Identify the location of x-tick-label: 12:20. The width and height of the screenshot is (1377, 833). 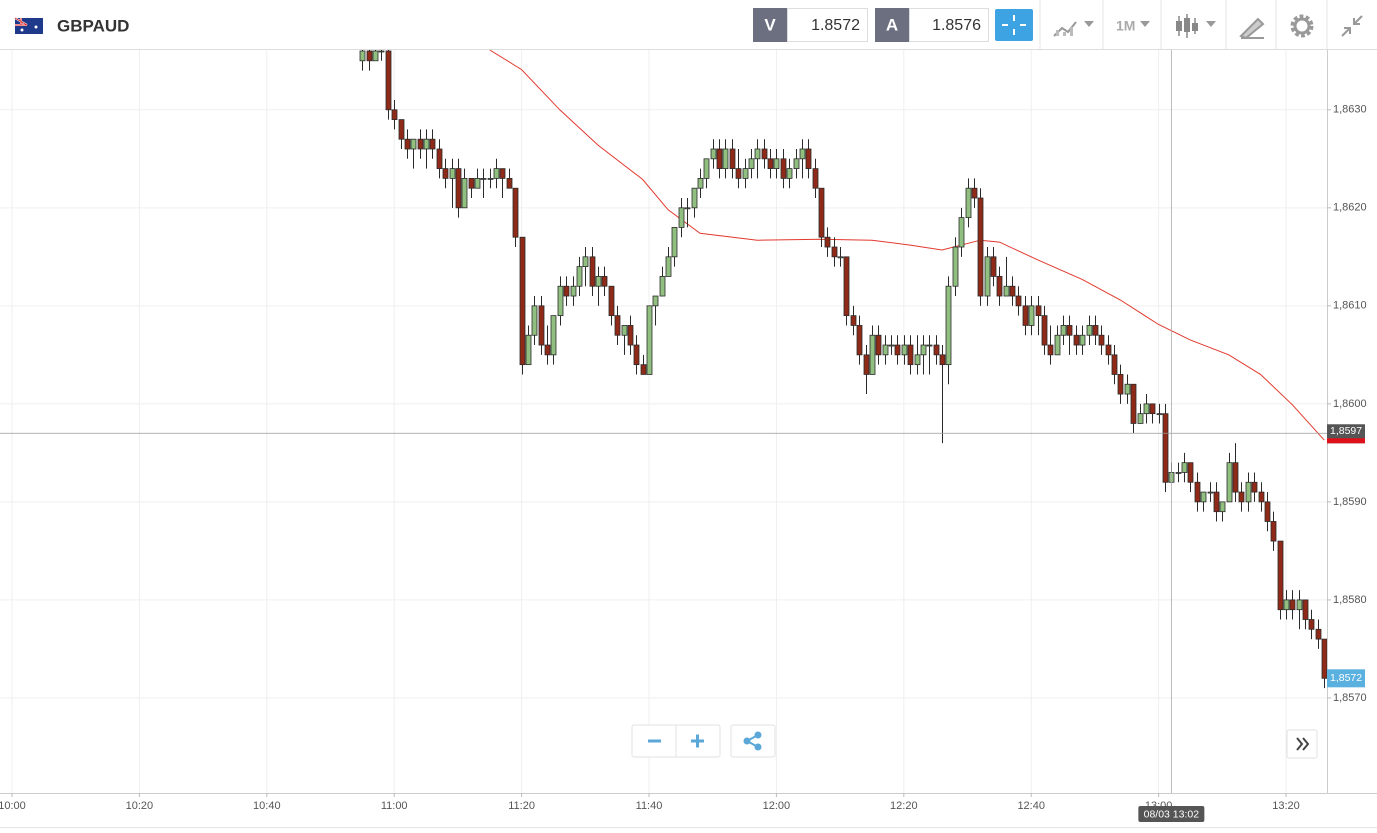
(904, 806).